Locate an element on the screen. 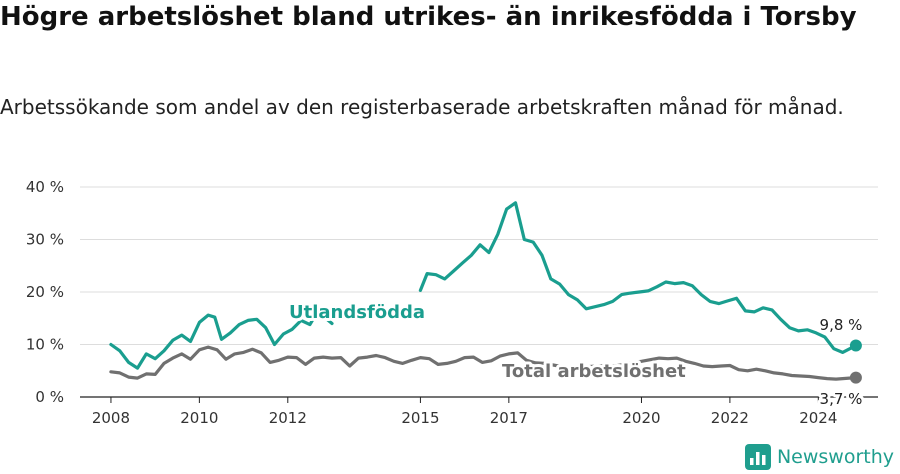 The height and width of the screenshot is (474, 900). end-point-total is located at coordinates (855, 377).